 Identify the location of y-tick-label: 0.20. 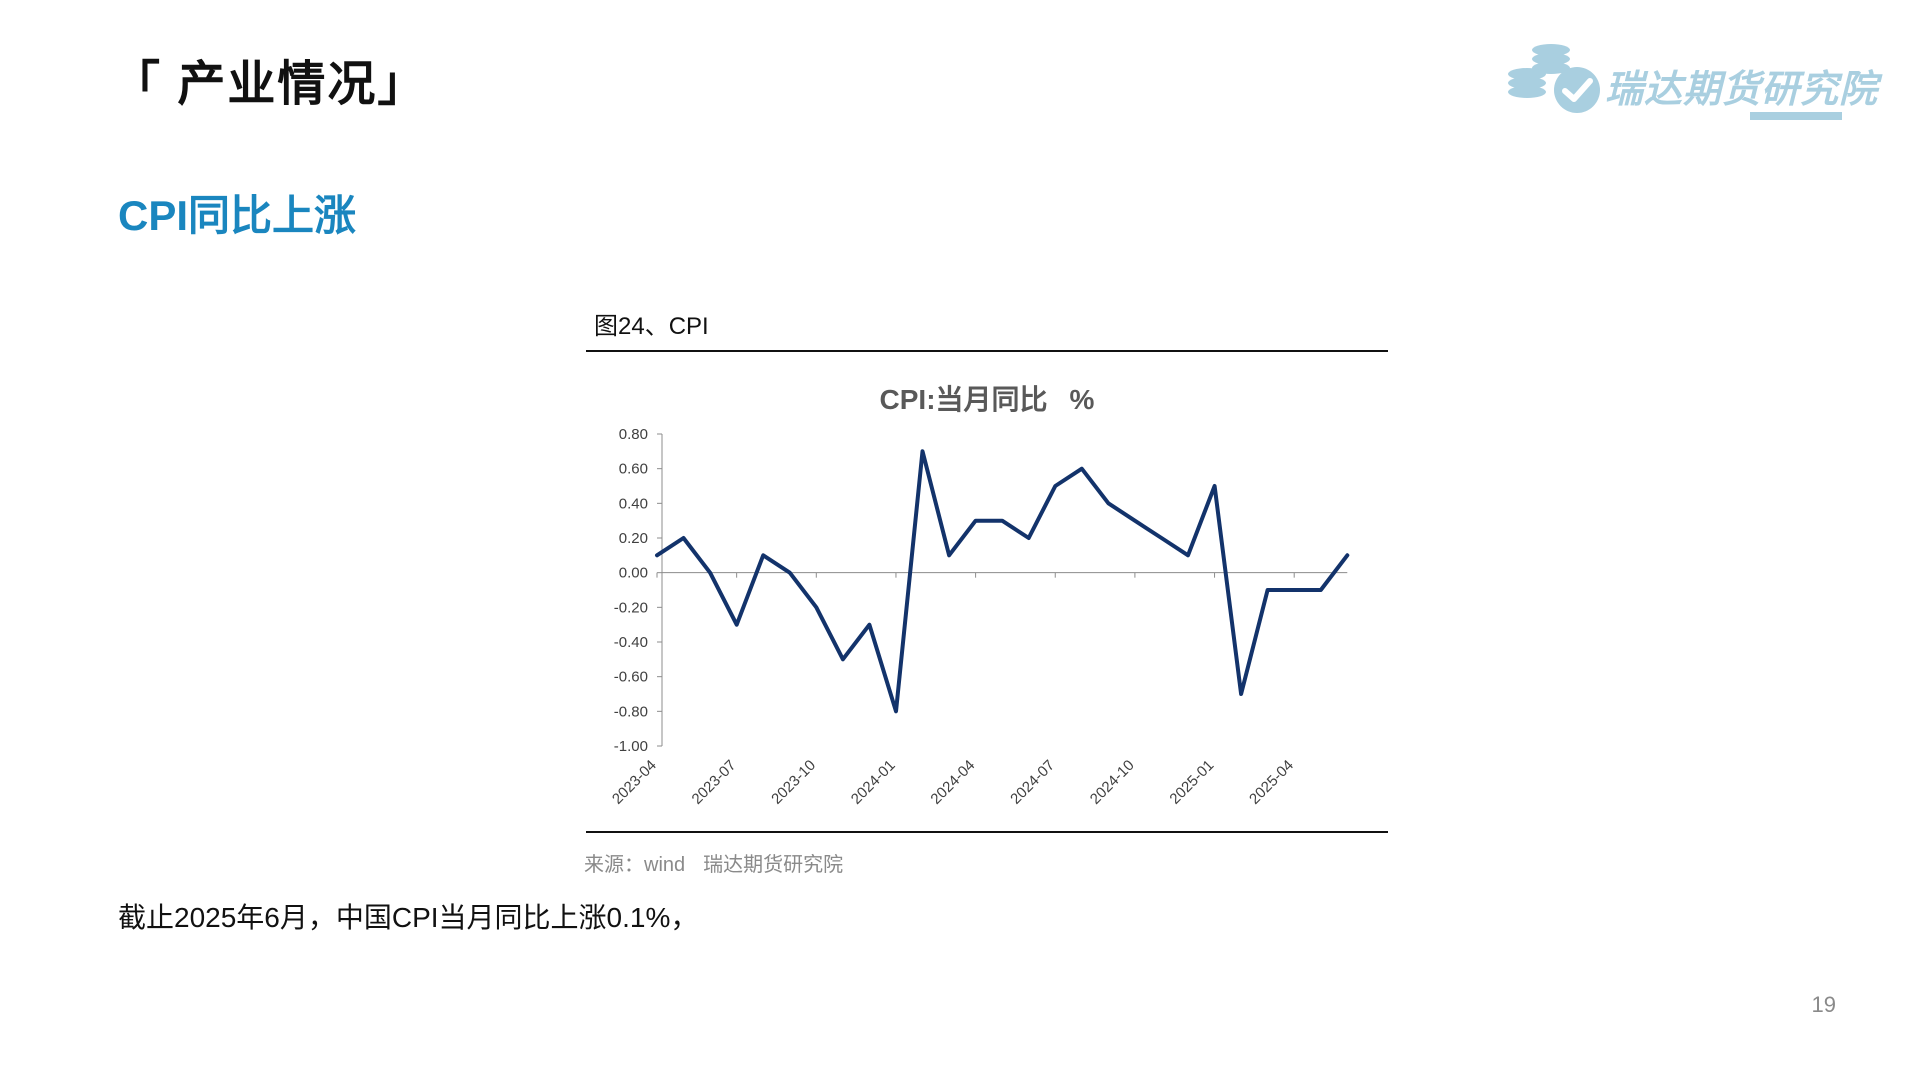
(633, 538).